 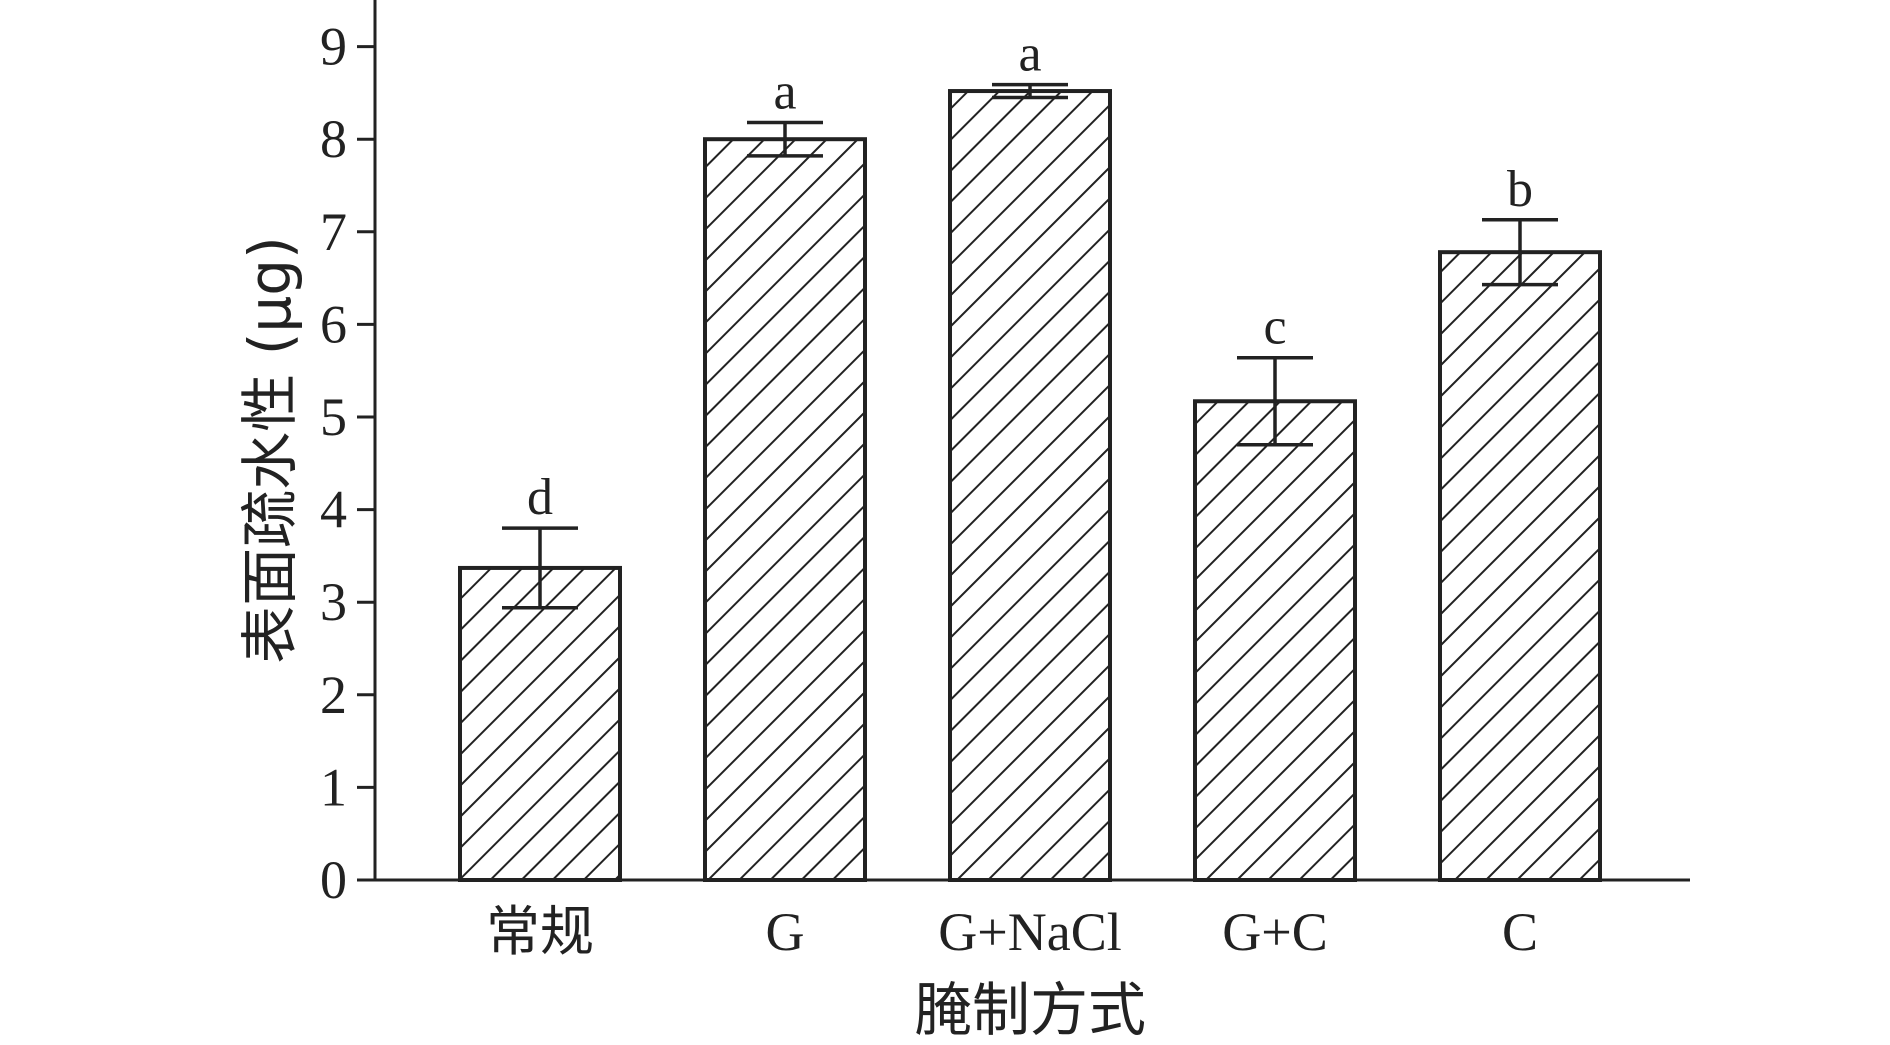 What do you see at coordinates (333, 417) in the screenshot?
I see `y-tick-label: 5` at bounding box center [333, 417].